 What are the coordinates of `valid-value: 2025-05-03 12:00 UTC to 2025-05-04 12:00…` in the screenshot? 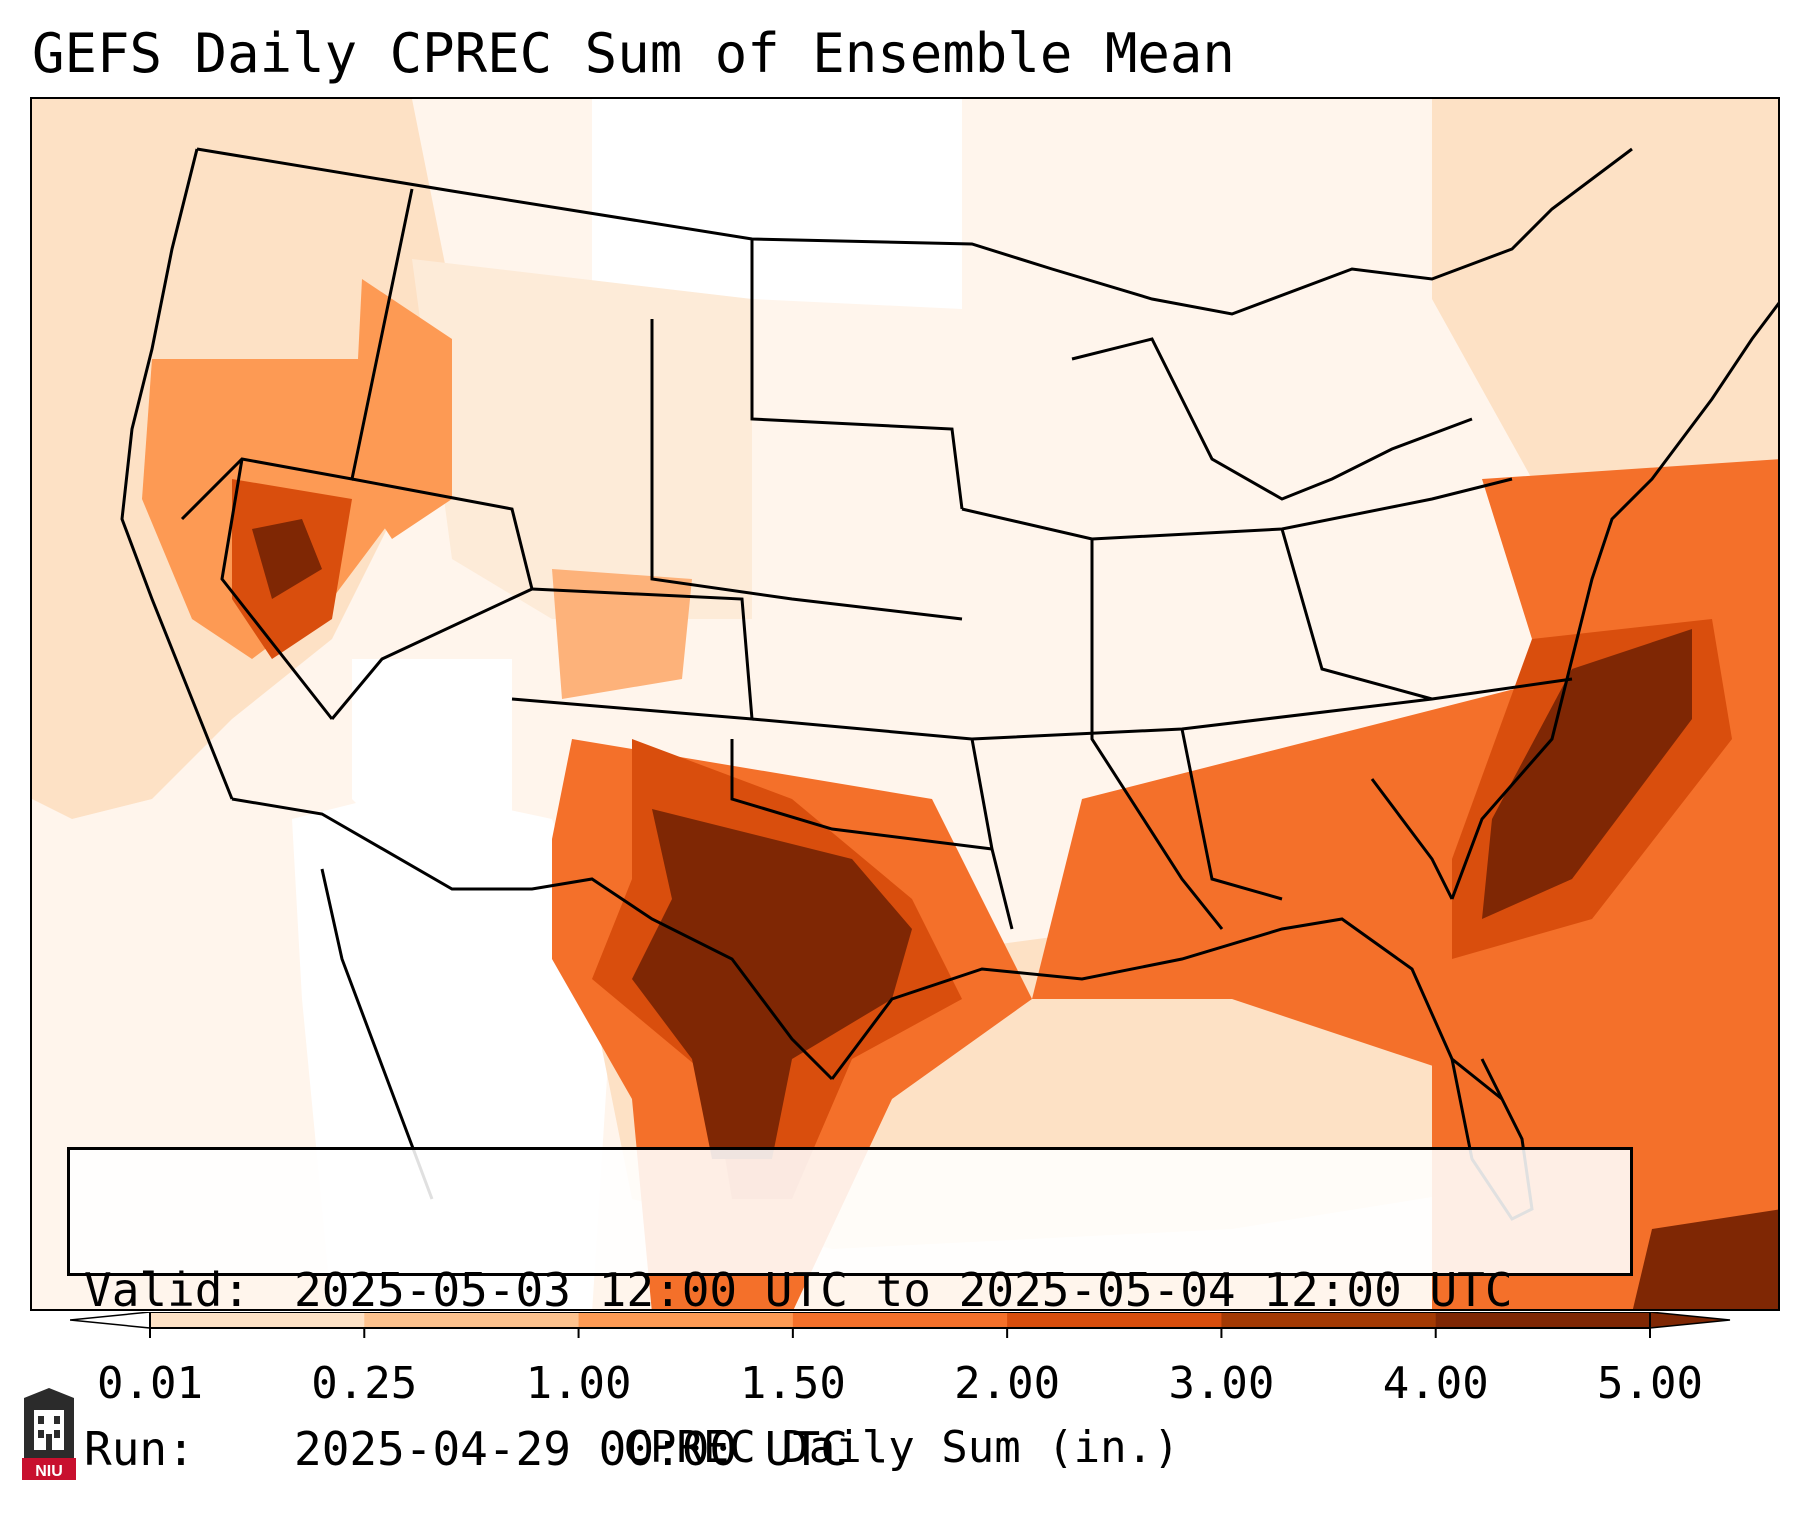 It's located at (903, 1290).